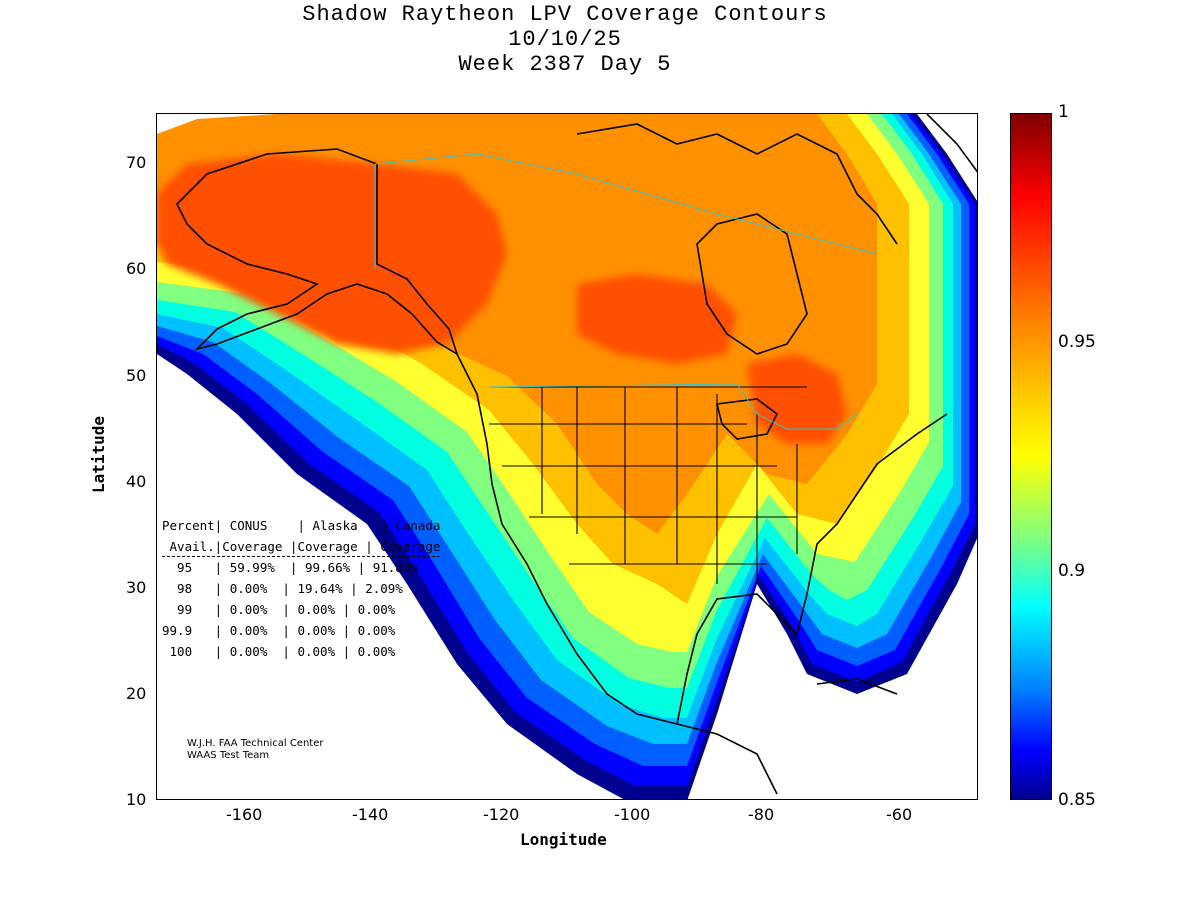 The height and width of the screenshot is (900, 1200). Describe the element at coordinates (761, 814) in the screenshot. I see `x-tick-label: -80` at that location.